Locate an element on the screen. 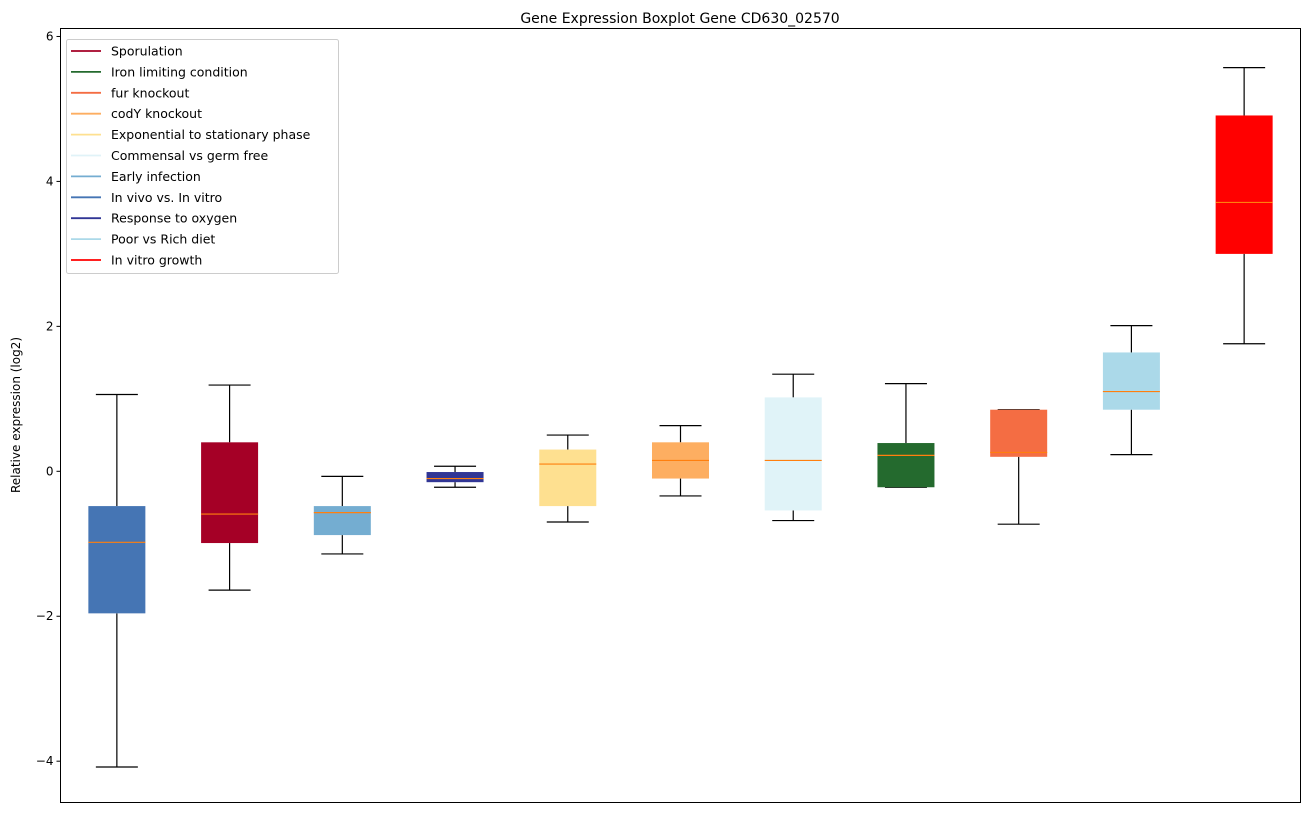 The height and width of the screenshot is (816, 1309). box-cody-knockout is located at coordinates (680, 461).